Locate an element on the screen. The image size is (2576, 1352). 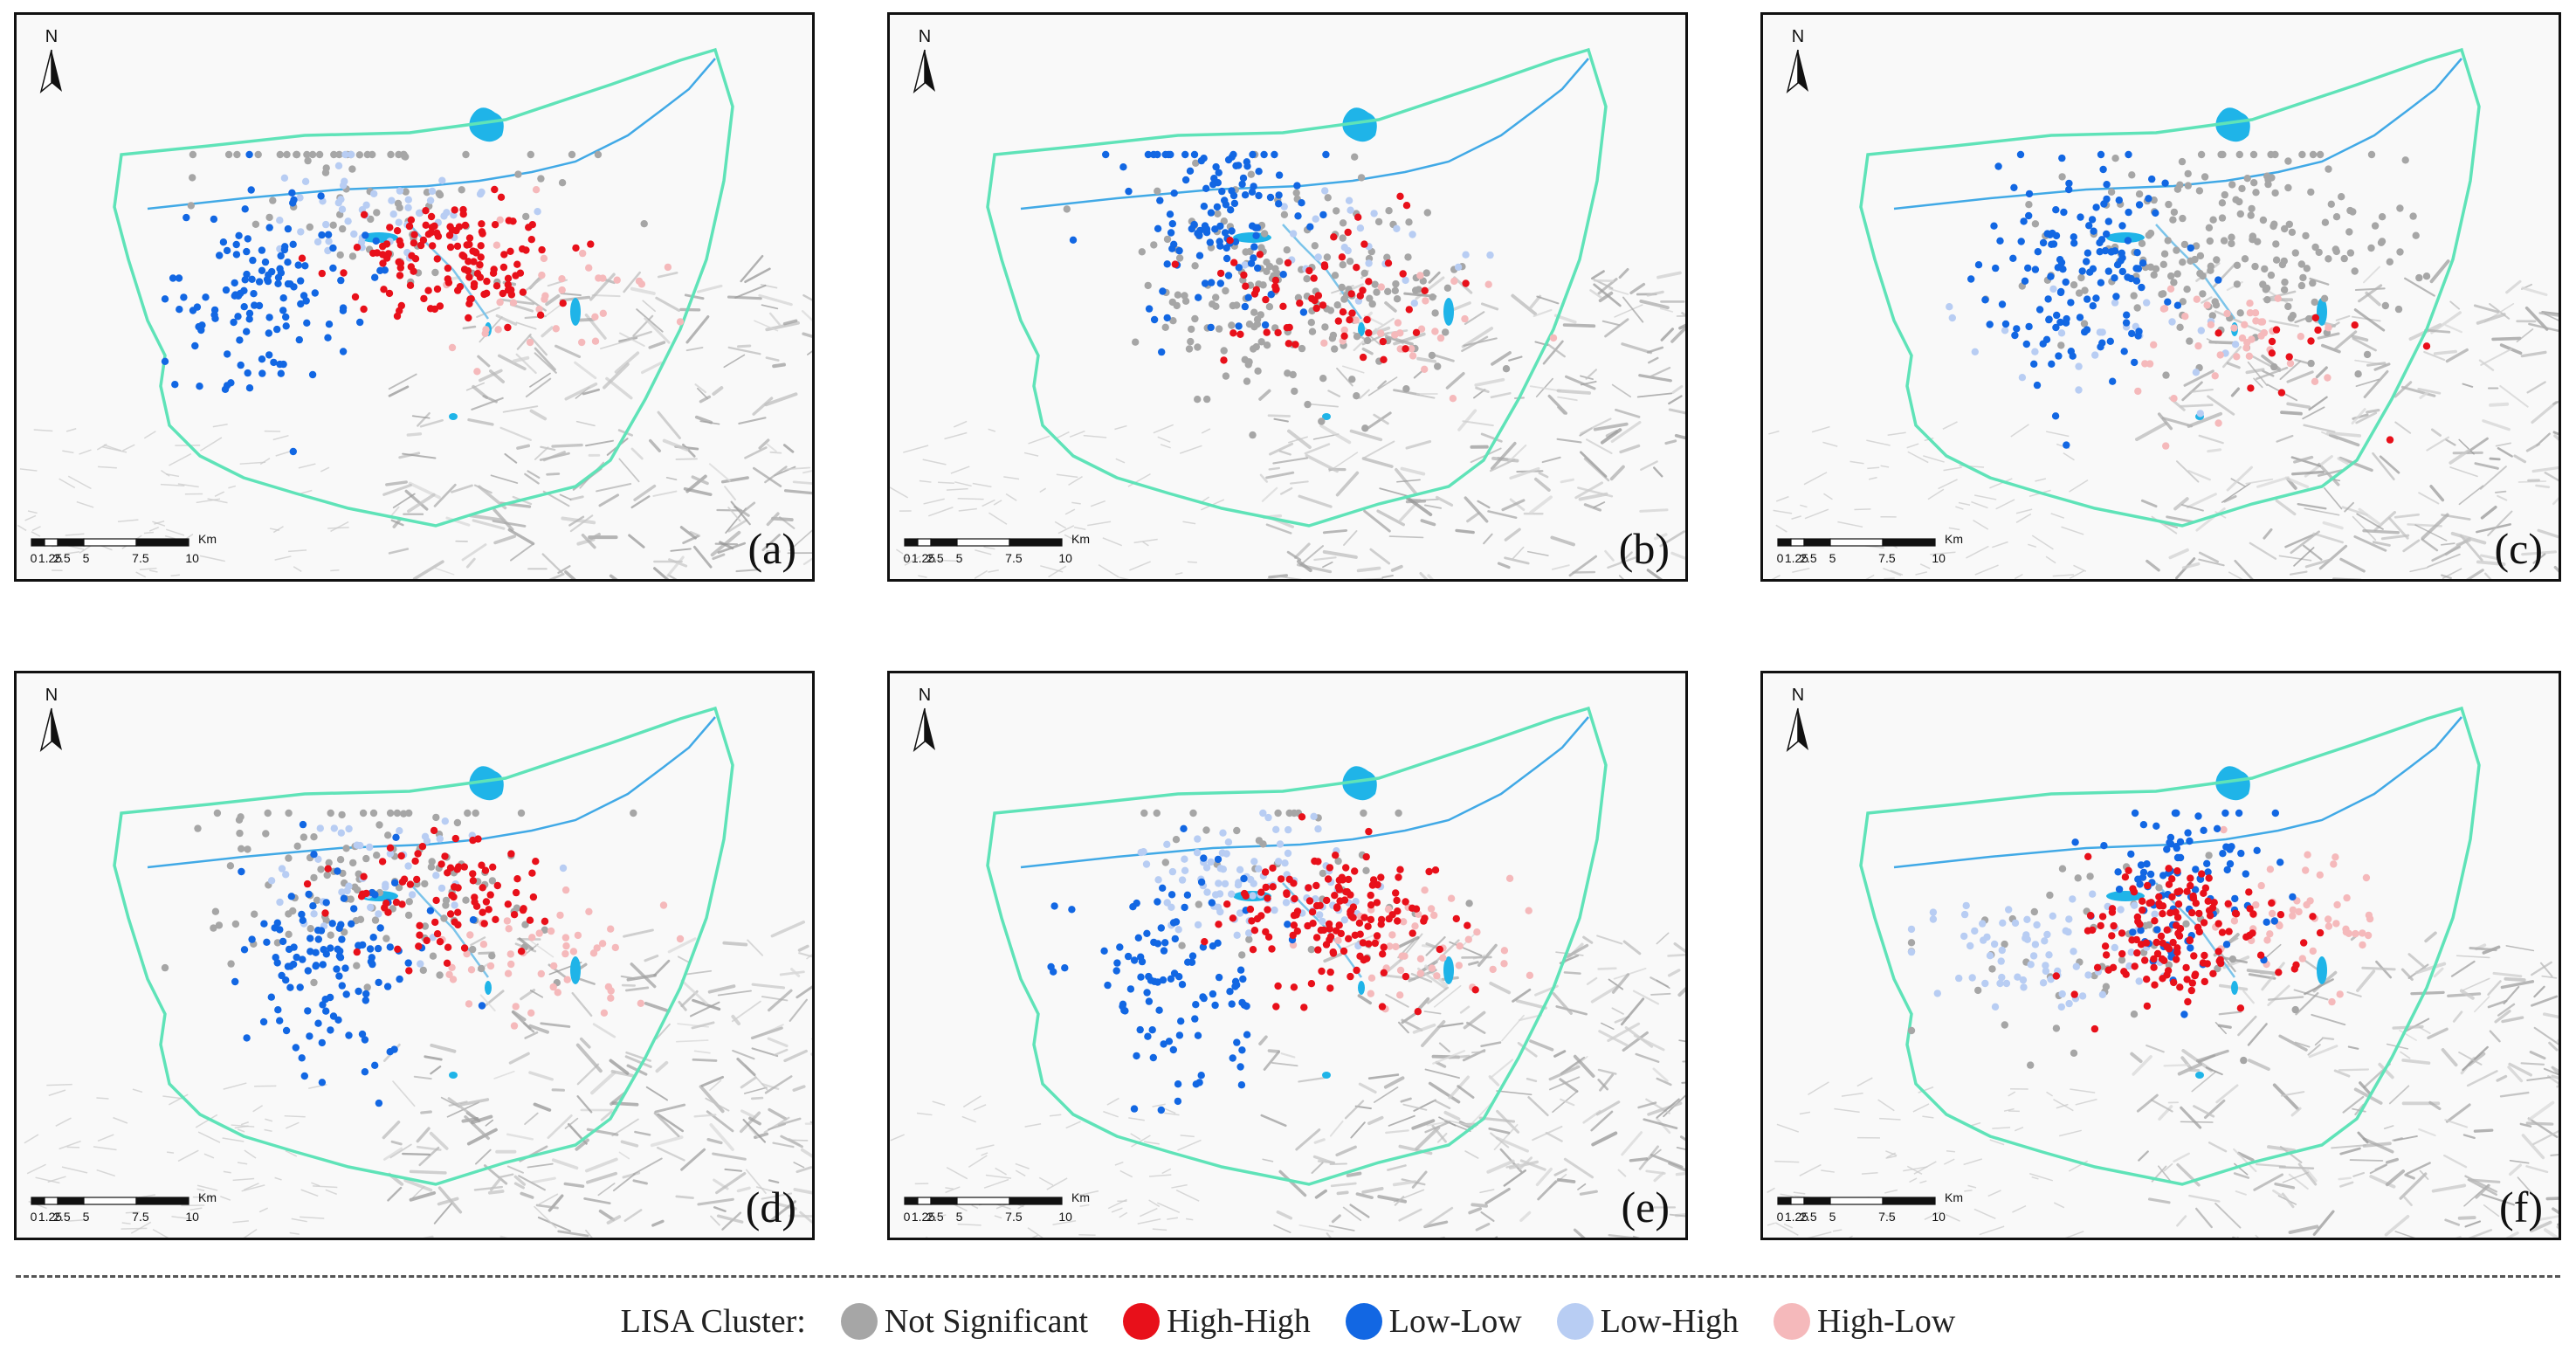
scale-unit: Km is located at coordinates (1954, 1197).